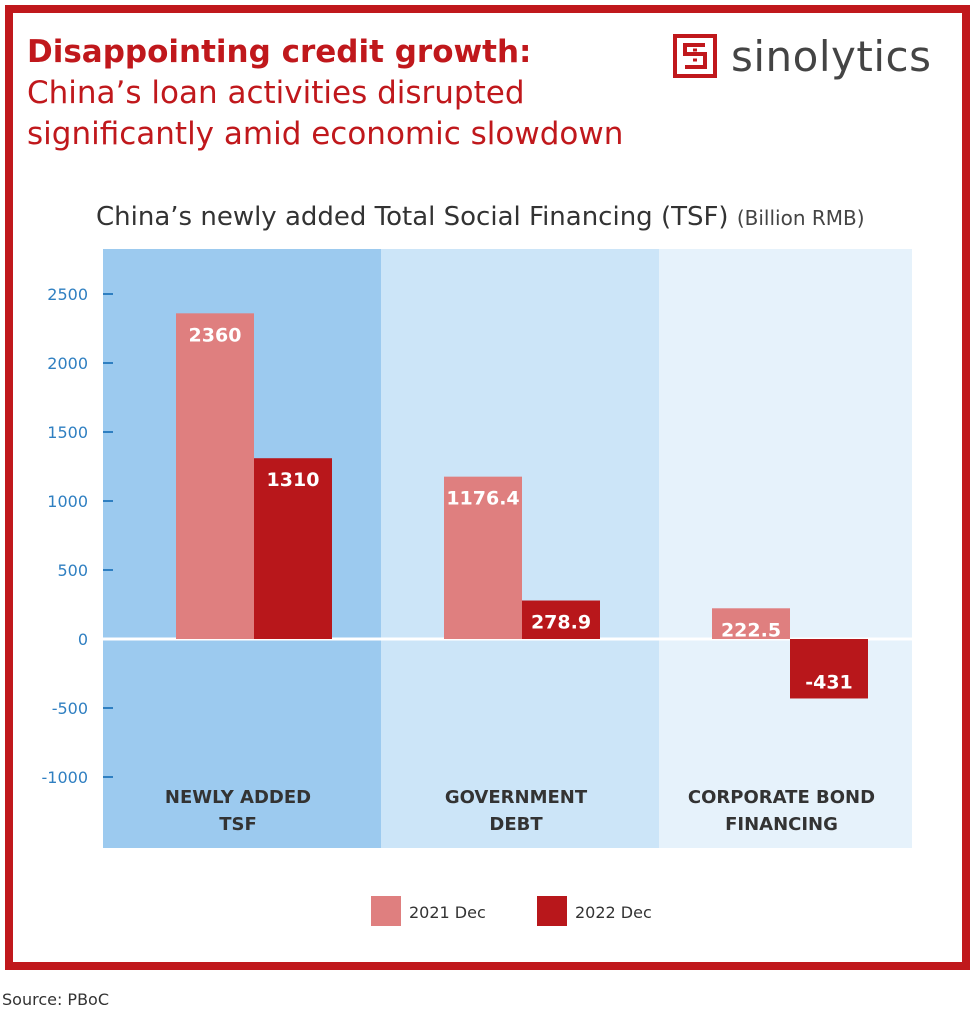  Describe the element at coordinates (482, 499) in the screenshot. I see `bar-value-label: 1176.4` at that location.